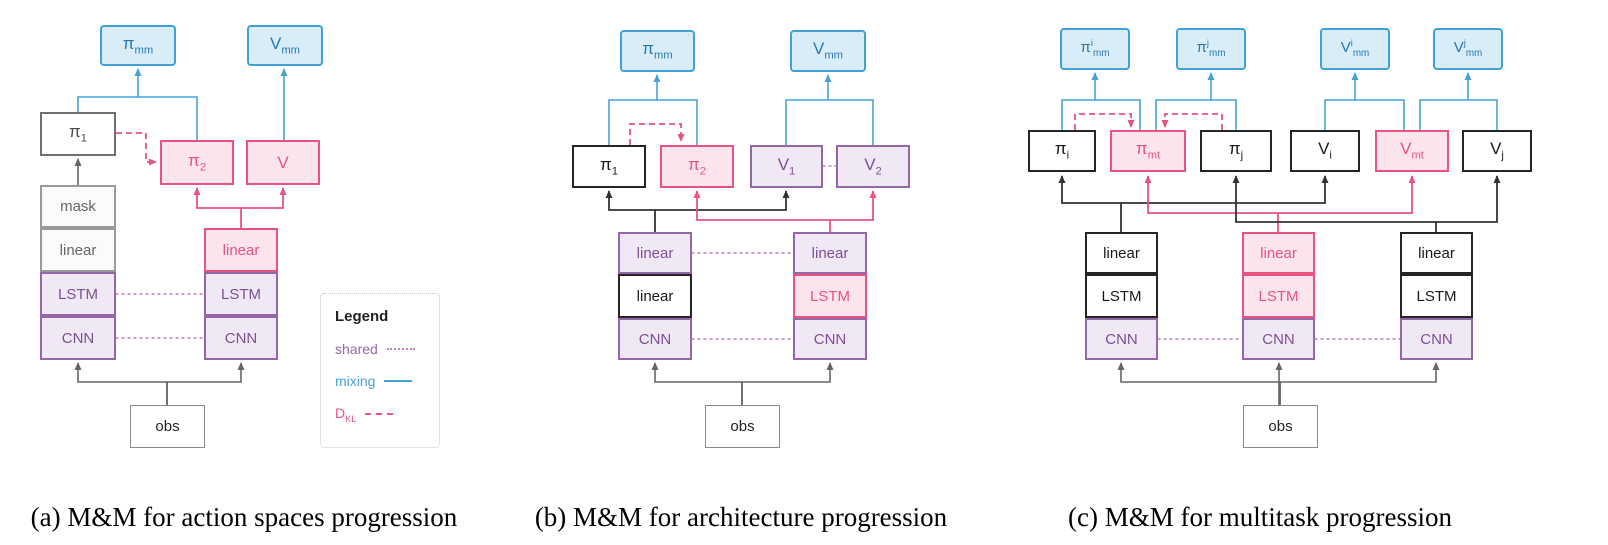 This screenshot has width=1608, height=545. I want to click on c-pi-mt-node: πmt, so click(1148, 151).